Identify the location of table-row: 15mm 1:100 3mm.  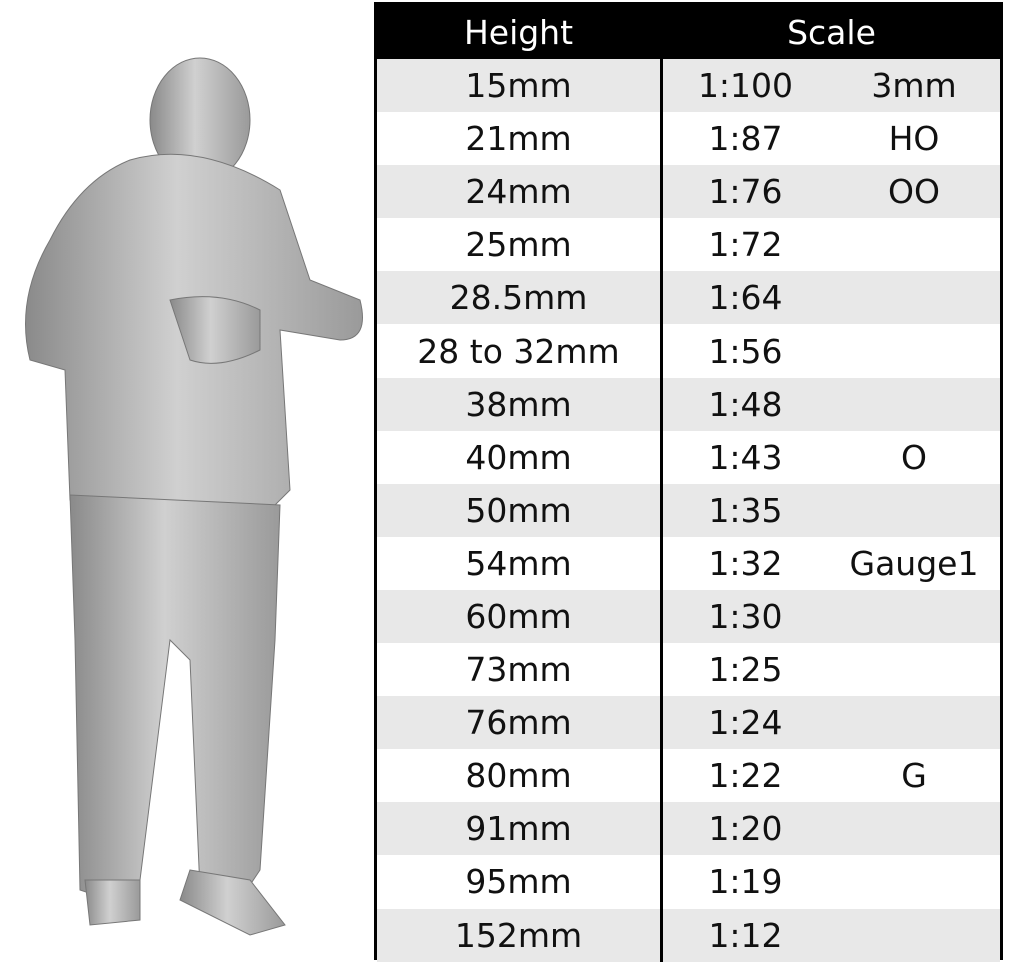
(688, 86).